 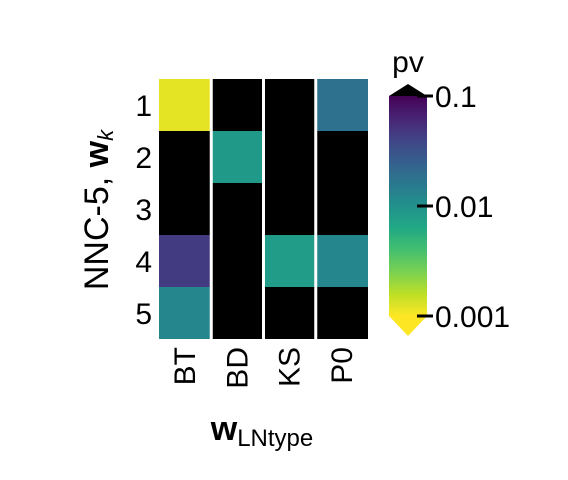 What do you see at coordinates (456, 97) in the screenshot?
I see `colorbar-tick-label: 0.1` at bounding box center [456, 97].